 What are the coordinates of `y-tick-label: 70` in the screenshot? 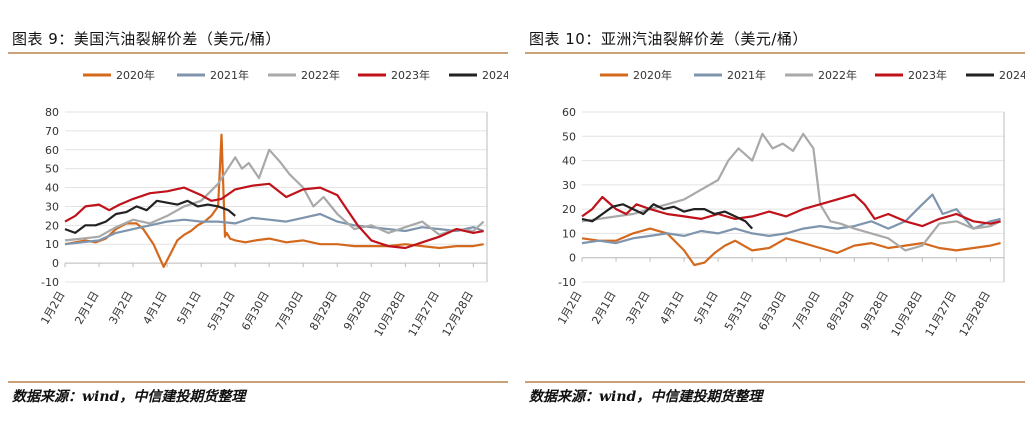 It's located at (52, 131).